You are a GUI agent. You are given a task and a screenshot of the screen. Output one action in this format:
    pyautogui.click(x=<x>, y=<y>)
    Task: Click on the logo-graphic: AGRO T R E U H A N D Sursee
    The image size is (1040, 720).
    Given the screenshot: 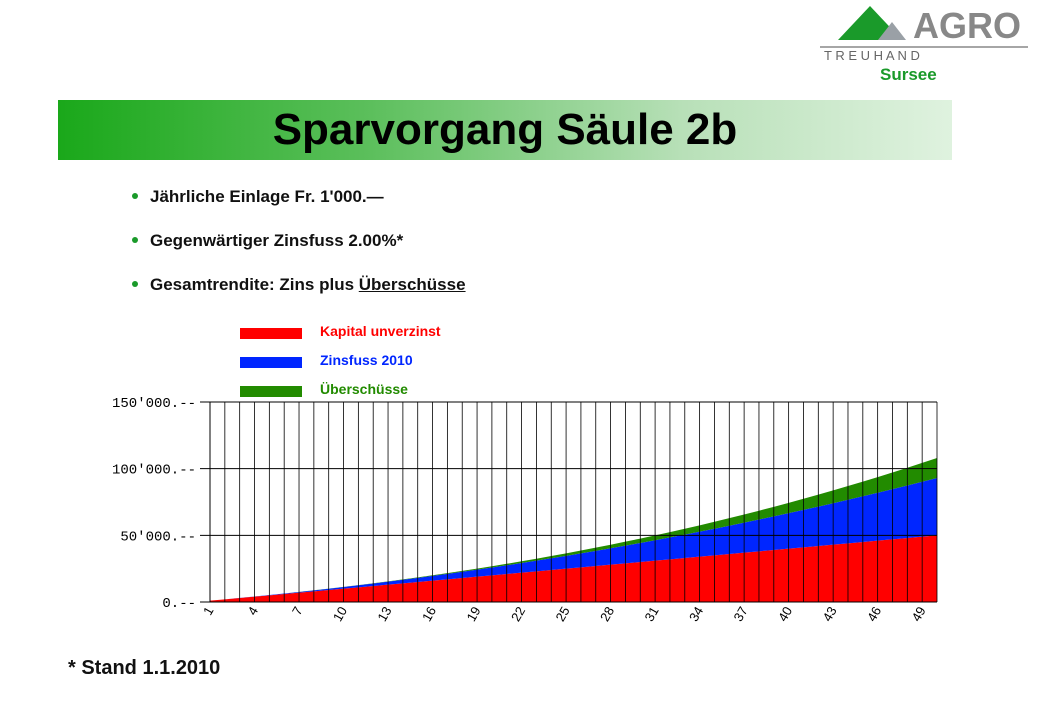 What is the action you would take?
    pyautogui.click(x=924, y=44)
    